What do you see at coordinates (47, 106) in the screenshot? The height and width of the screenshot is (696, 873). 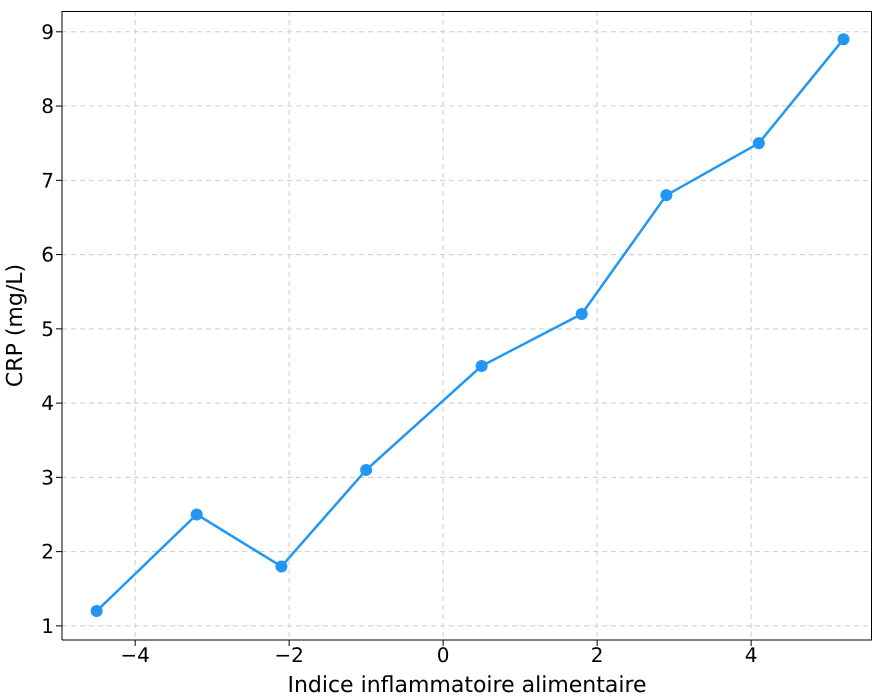 I see `y-tick-label: 8` at bounding box center [47, 106].